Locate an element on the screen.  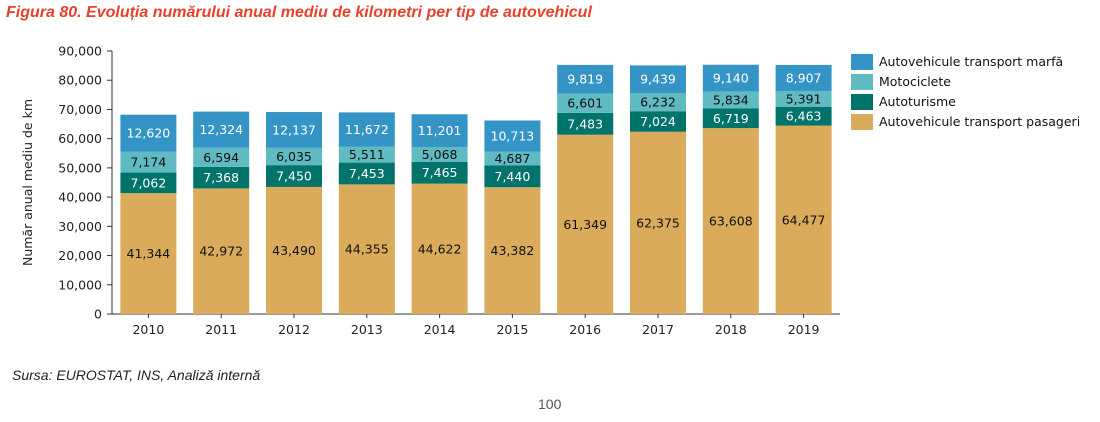
data-label: 6,463 is located at coordinates (804, 116).